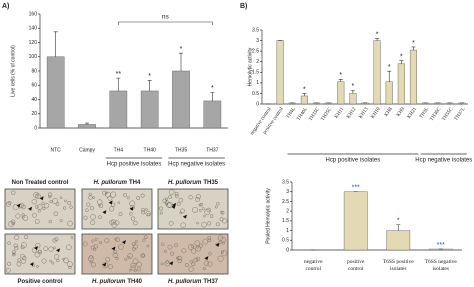 The image size is (474, 287). I want to click on panel-label: A), so click(5, 6).